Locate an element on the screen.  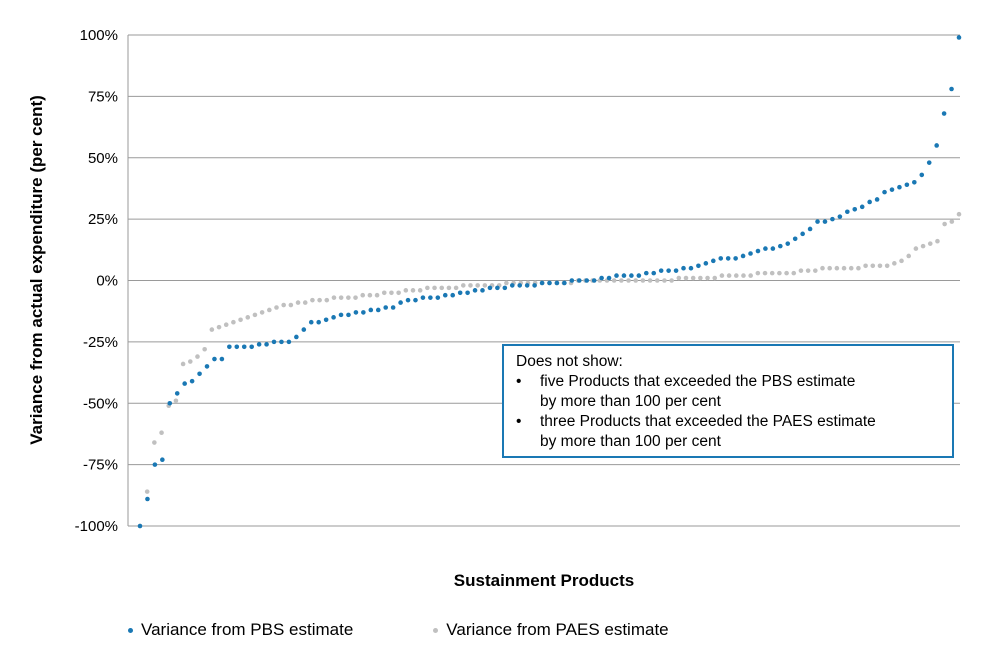
y-tick-labels: 100% 75% 50% 25% 0% -25% -50% -75% -100% is located at coordinates (96, 281).